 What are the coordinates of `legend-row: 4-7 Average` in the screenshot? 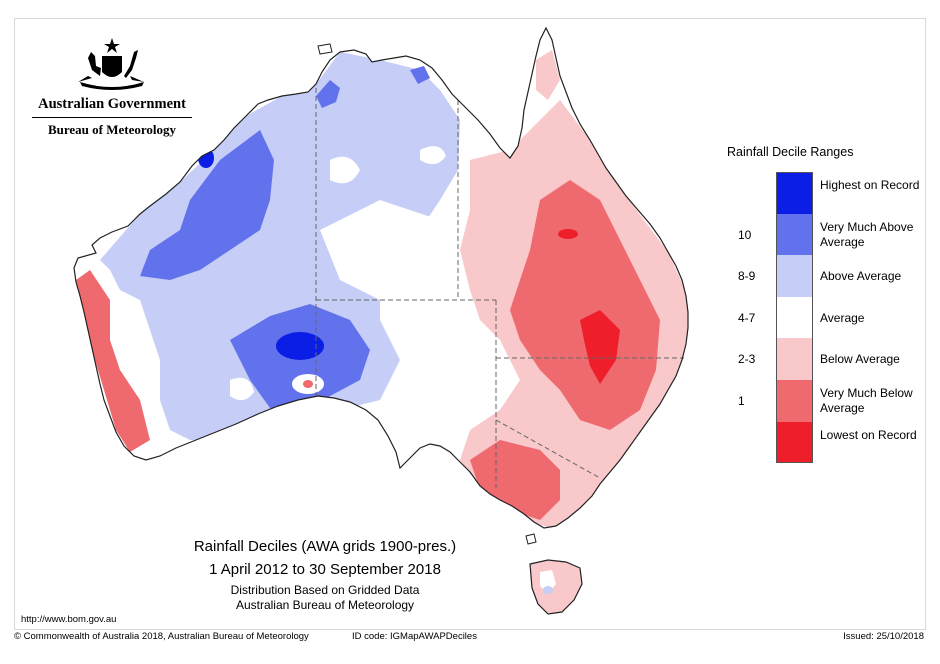 It's located at (828, 317).